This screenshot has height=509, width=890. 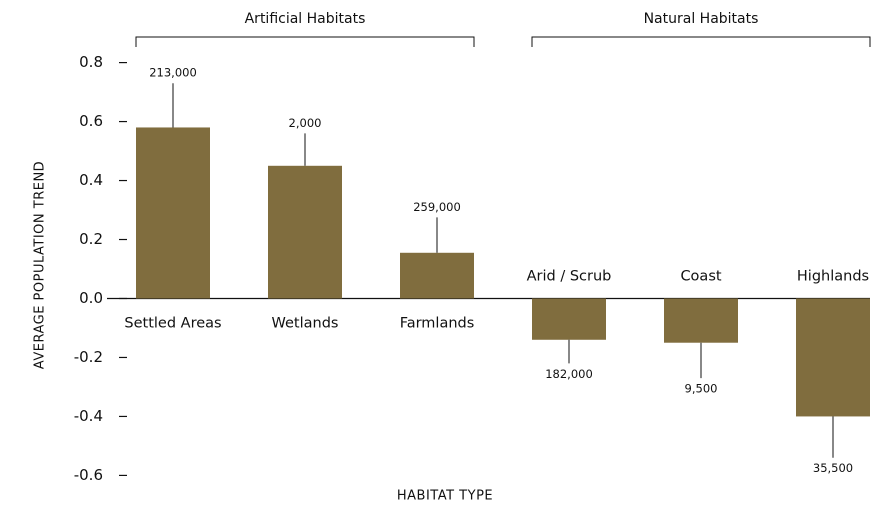 I want to click on y-tick-label: 0.0, so click(x=91, y=298).